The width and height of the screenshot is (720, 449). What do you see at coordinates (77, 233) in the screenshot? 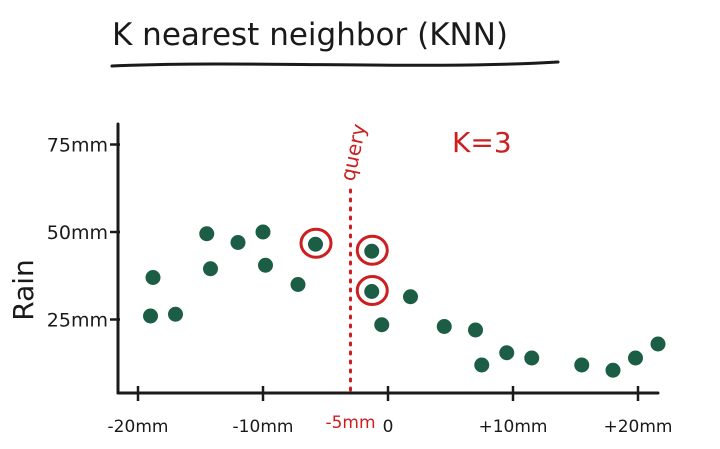
I see `y-tick-label: 50mm` at bounding box center [77, 233].